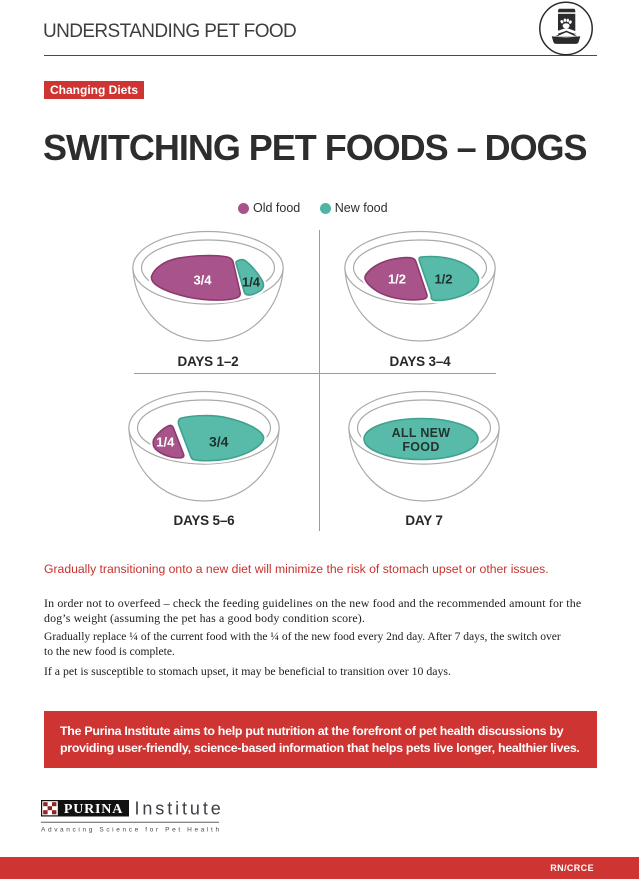  Describe the element at coordinates (131, 830) in the screenshot. I see `svg-text:Advancing Science for Pet Heal: Advancing Science for Pet Health` at that location.